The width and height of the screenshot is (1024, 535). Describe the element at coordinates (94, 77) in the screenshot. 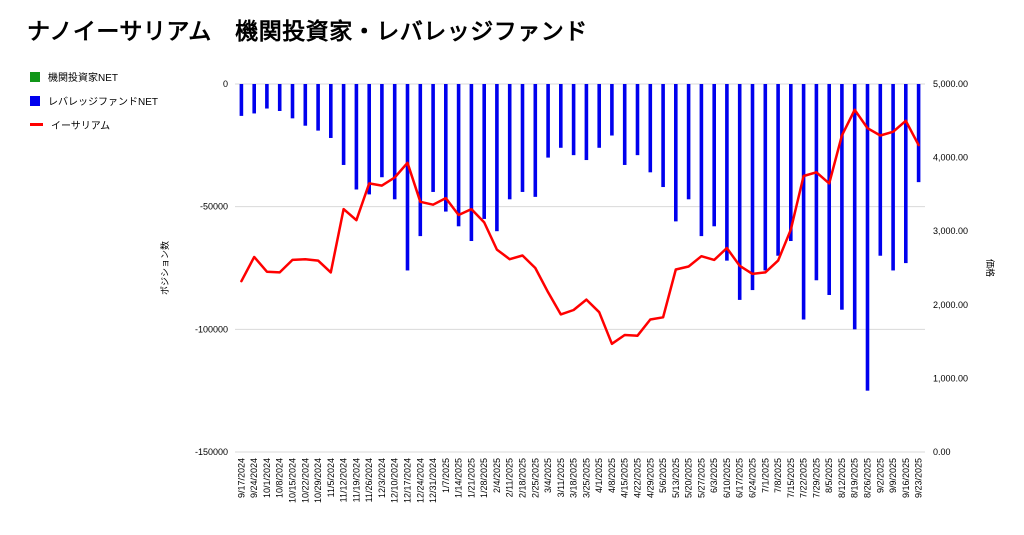

I see `legend-item-institutional-net: 機関投資家NET` at that location.